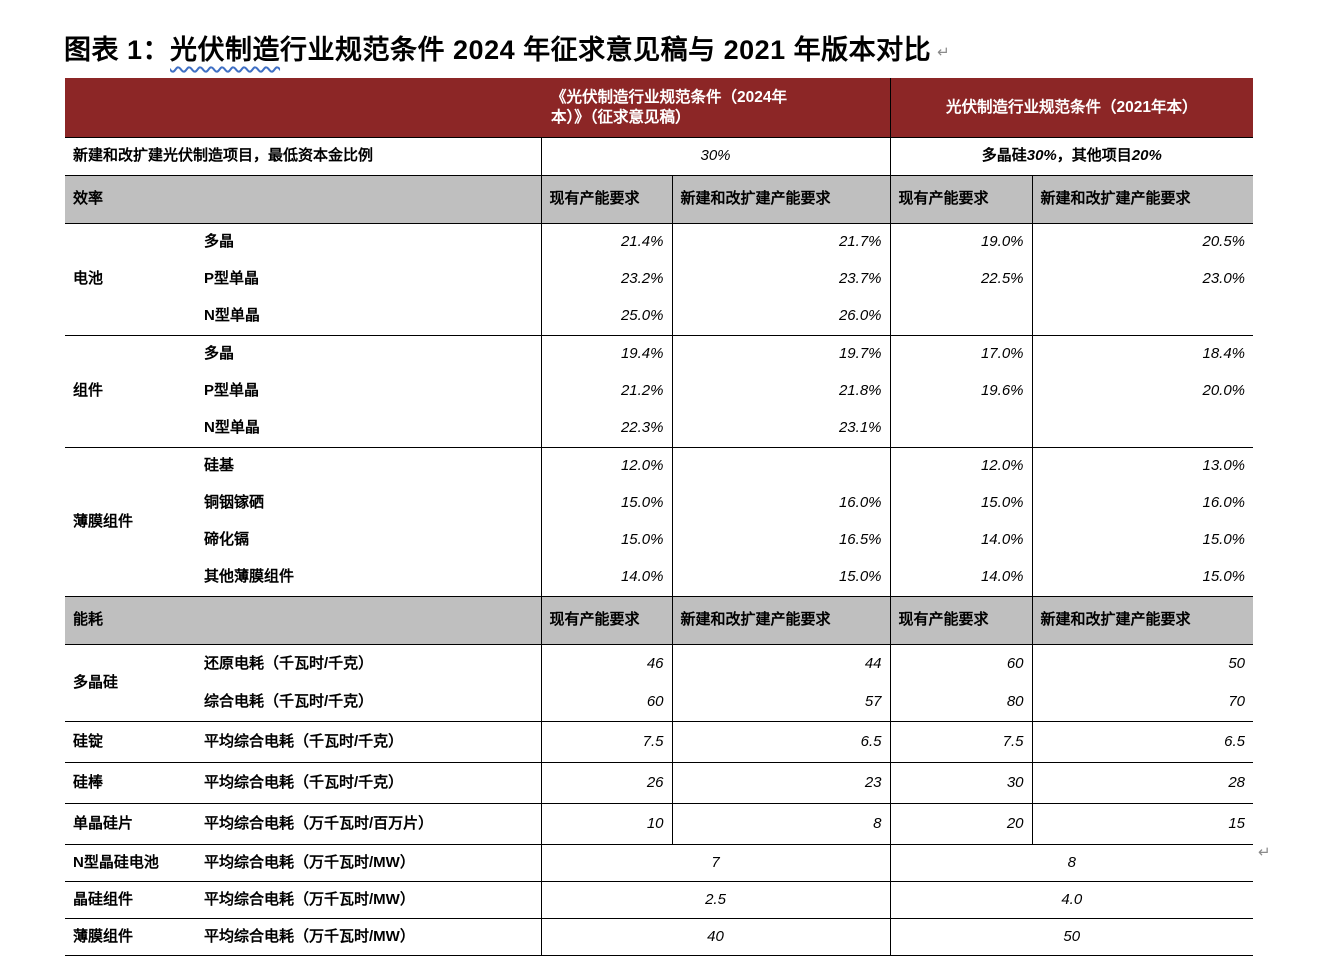 Image resolution: width=1337 pixels, height=956 pixels. What do you see at coordinates (606, 242) in the screenshot?
I see `value-cell: 21.4%` at bounding box center [606, 242].